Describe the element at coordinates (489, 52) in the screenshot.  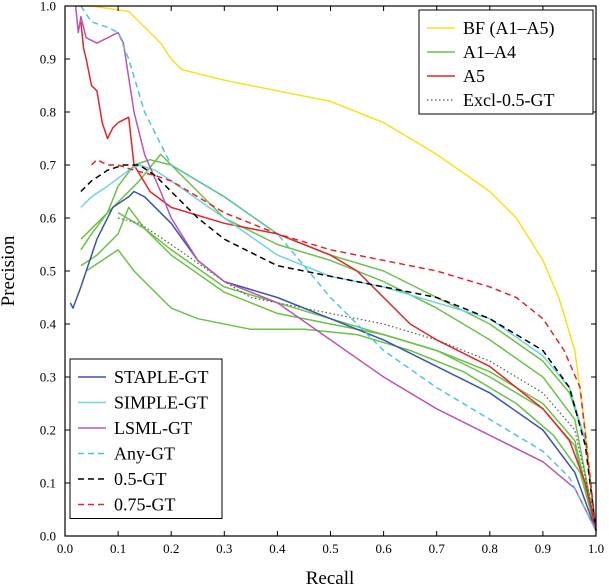
I see `legend-label: A1–A4` at that location.